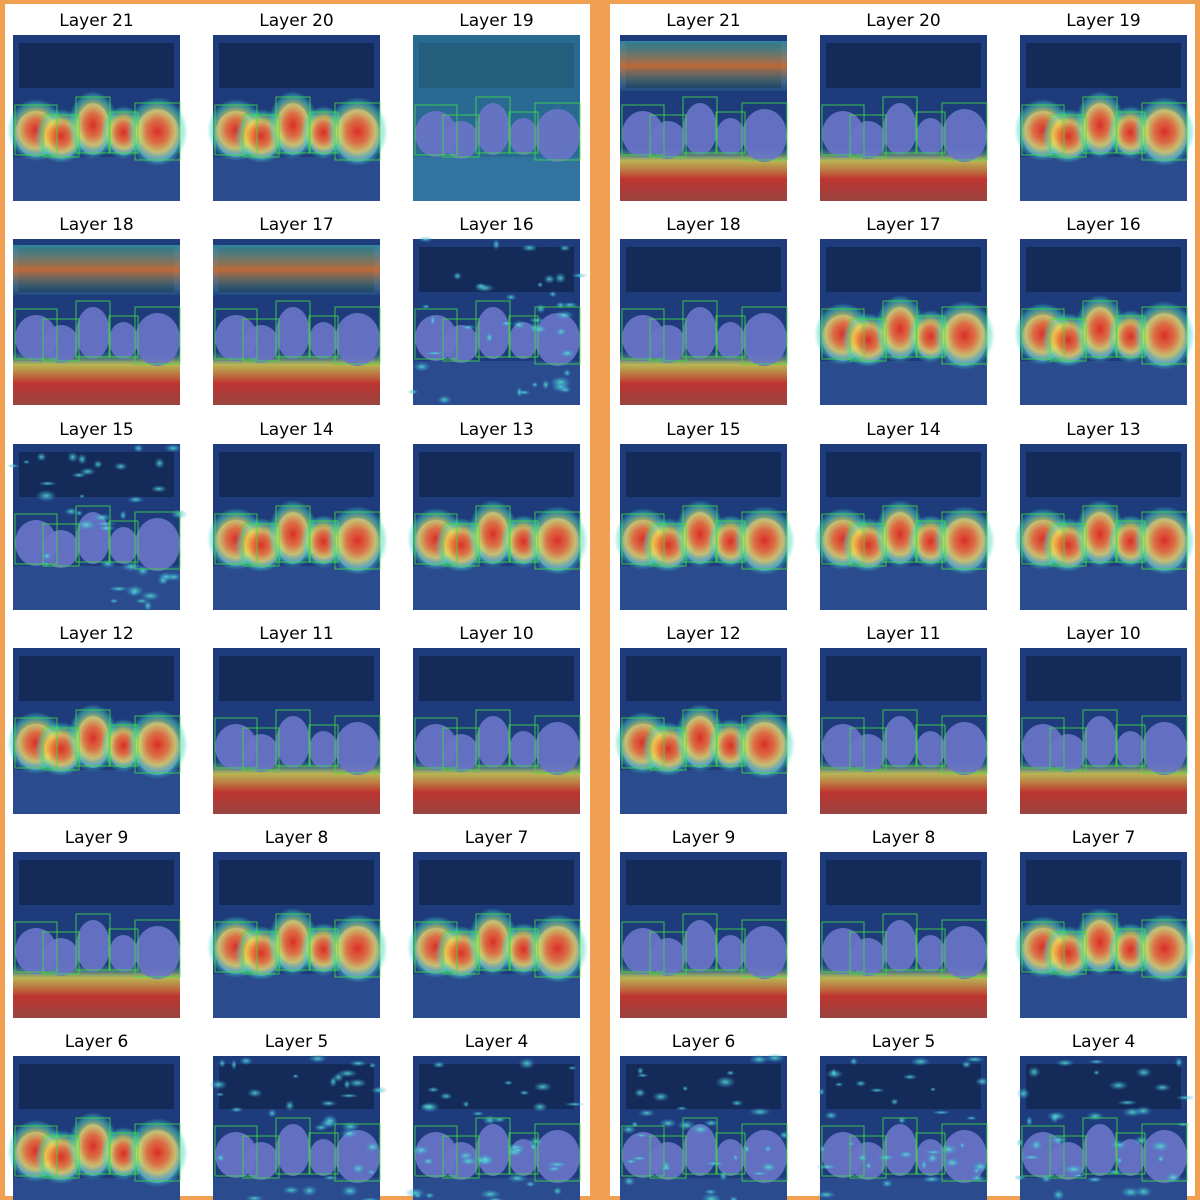 The image size is (1200, 1204). What do you see at coordinates (1103, 430) in the screenshot?
I see `cell-title: Layer 13` at bounding box center [1103, 430].